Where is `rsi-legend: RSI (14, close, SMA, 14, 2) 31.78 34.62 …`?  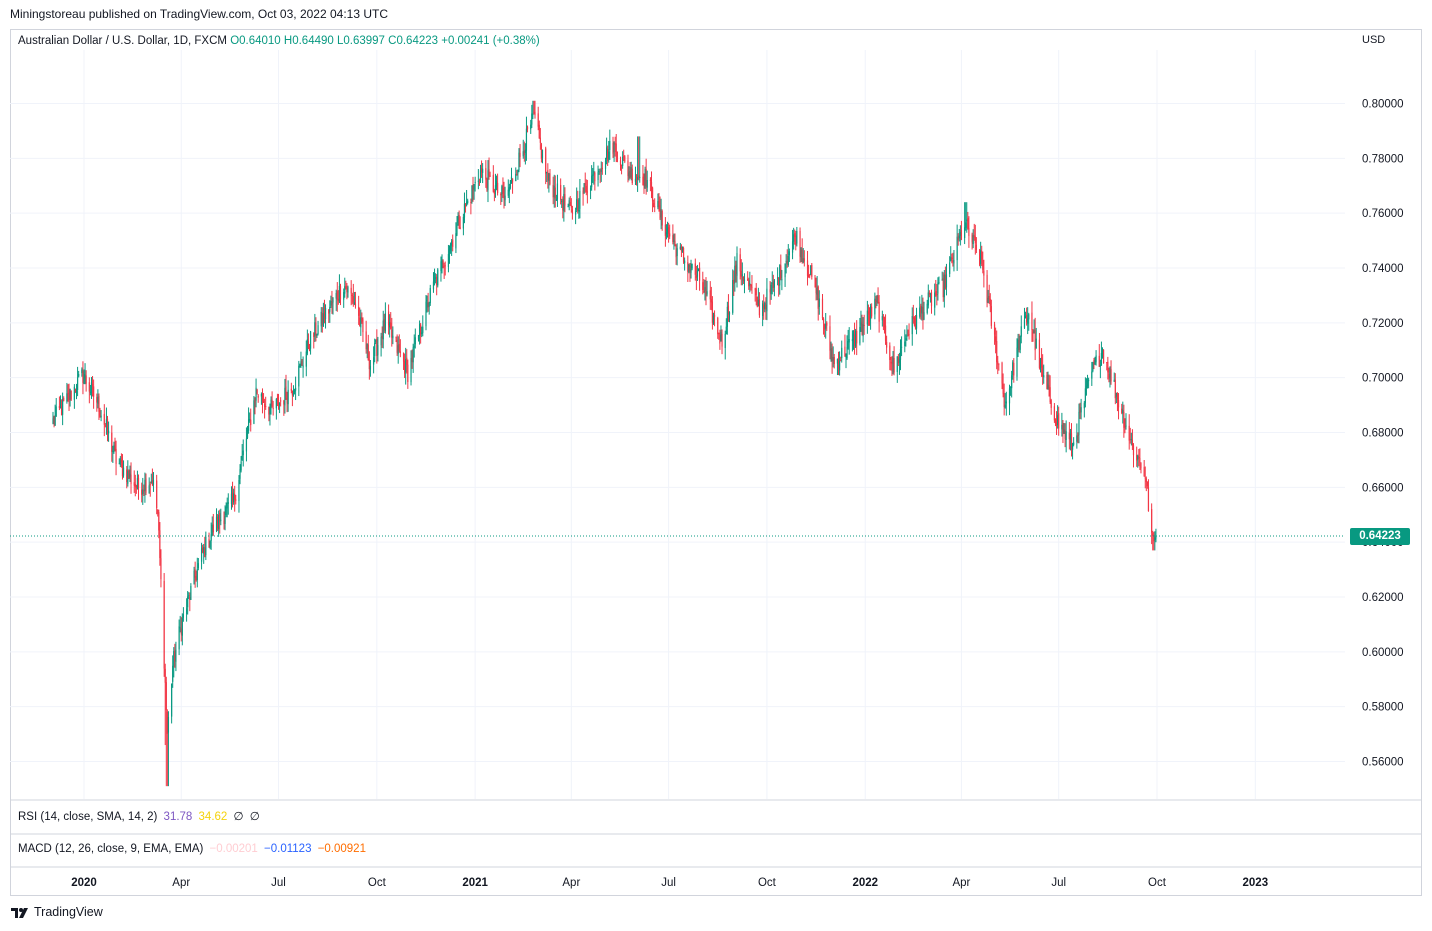
rsi-legend: RSI (14, close, SMA, 14, 2) 31.78 34.62 … is located at coordinates (139, 816).